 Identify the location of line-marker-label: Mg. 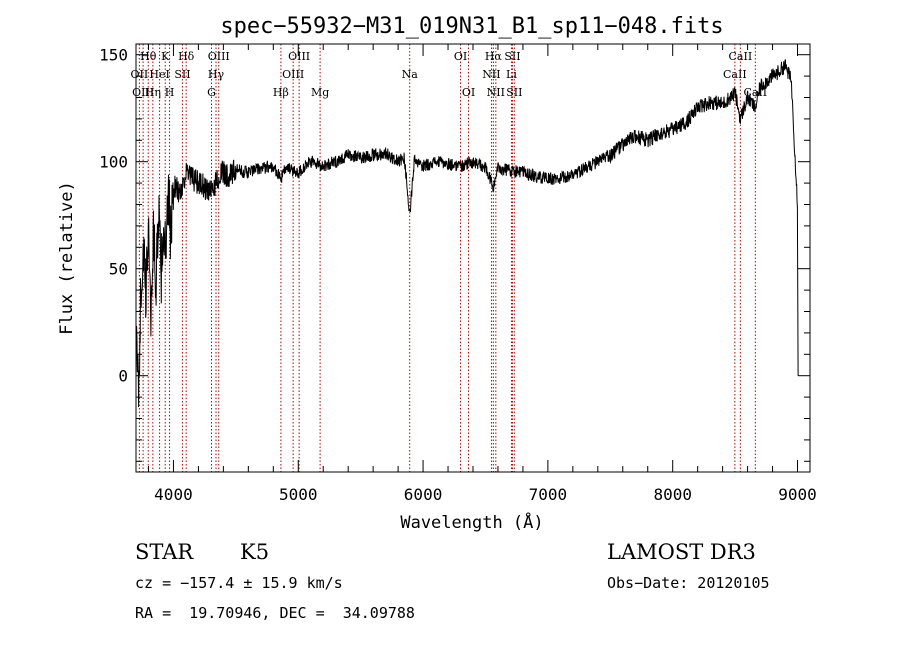
(320, 92).